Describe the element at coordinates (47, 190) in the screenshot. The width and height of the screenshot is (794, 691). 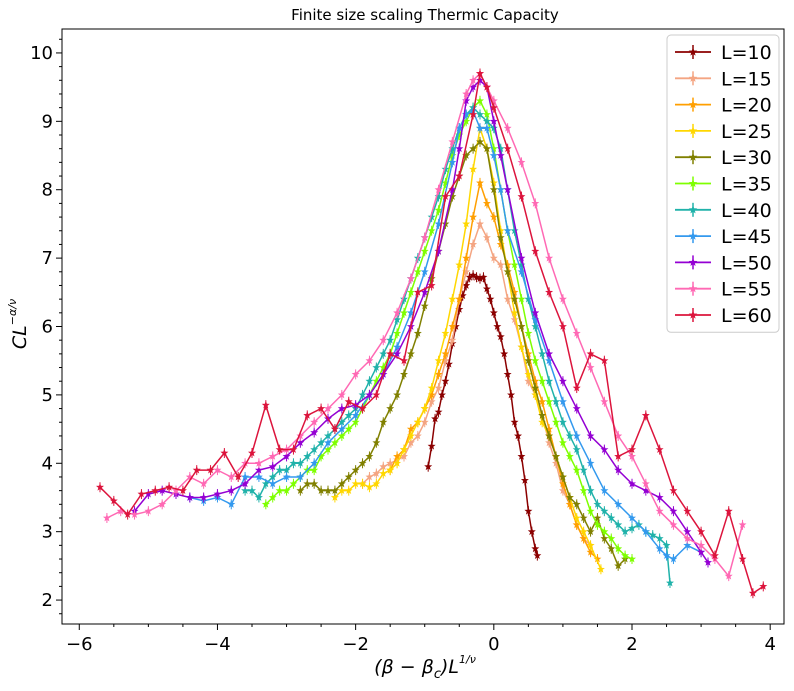
I see `y-tick-label: 8` at that location.